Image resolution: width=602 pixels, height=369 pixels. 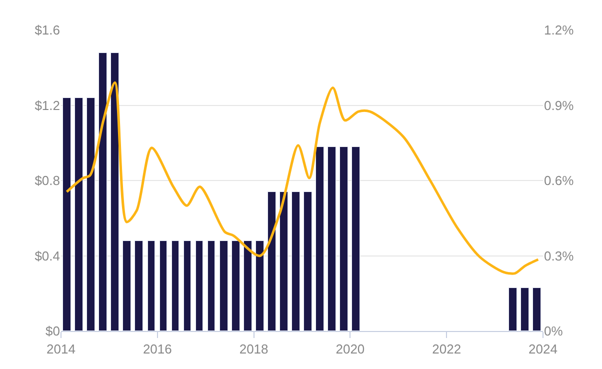 I want to click on x-tick-label: 2024, so click(x=543, y=349).